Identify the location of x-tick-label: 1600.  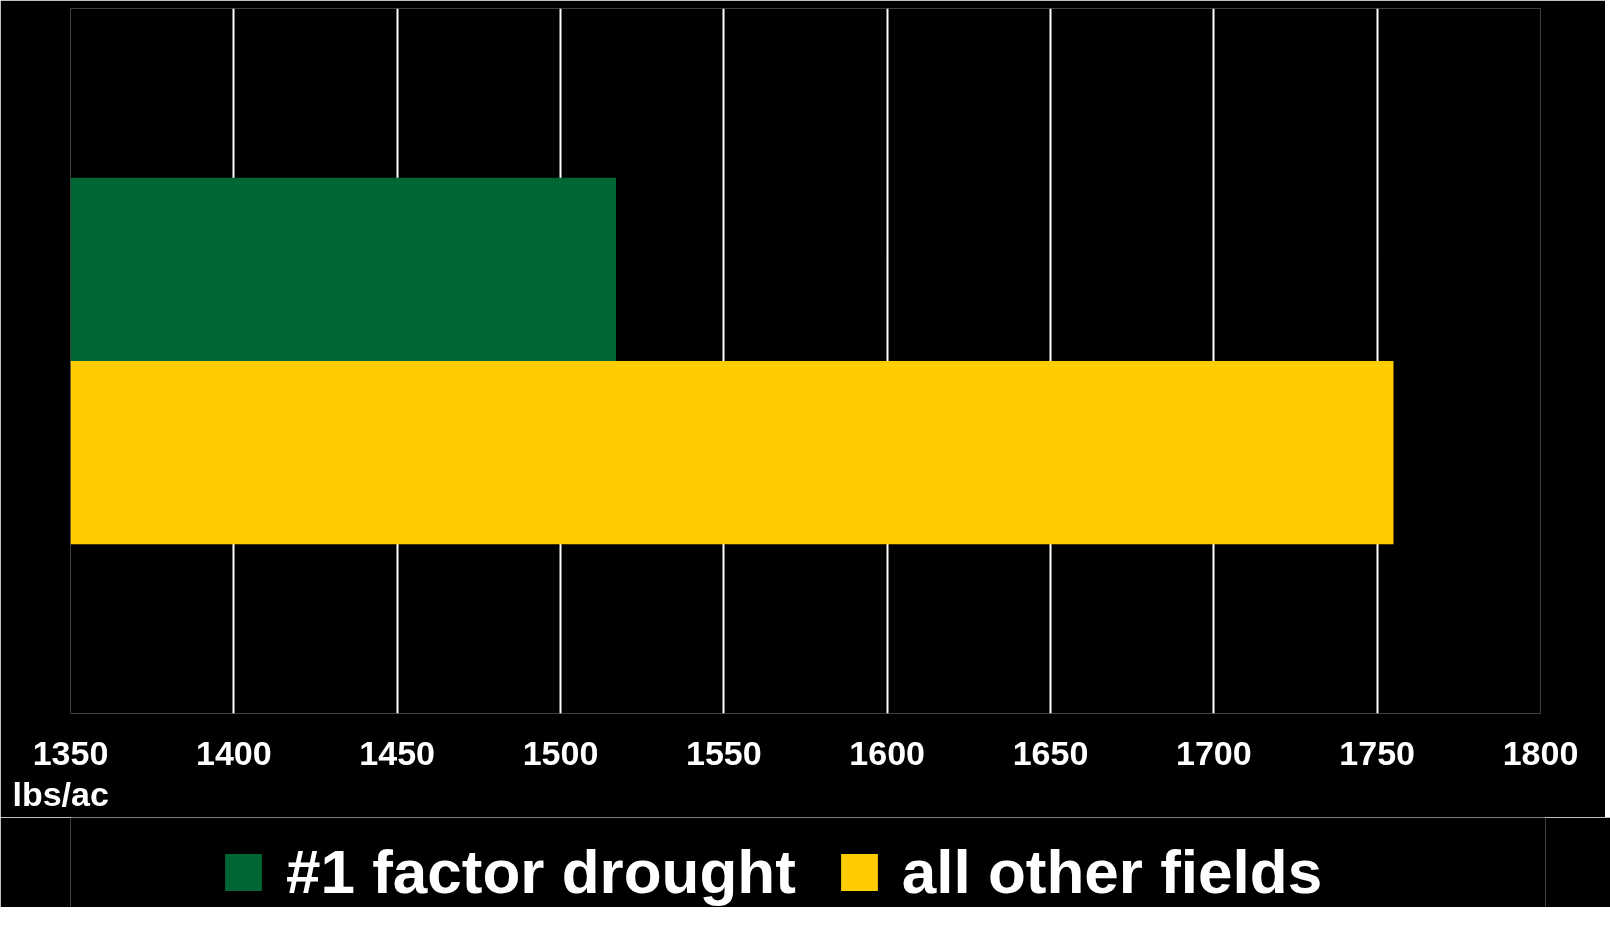
(887, 752).